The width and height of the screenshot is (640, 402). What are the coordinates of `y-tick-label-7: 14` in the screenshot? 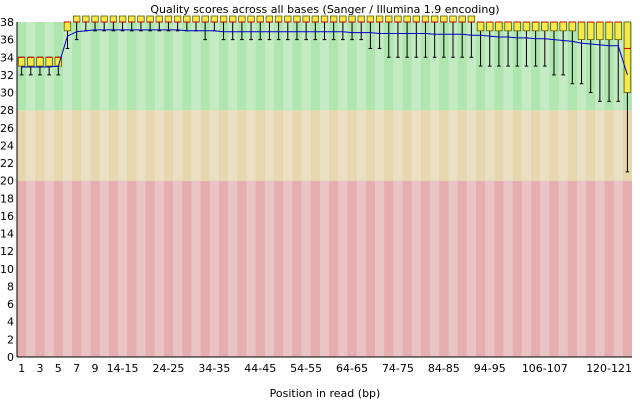 It's located at (7, 234).